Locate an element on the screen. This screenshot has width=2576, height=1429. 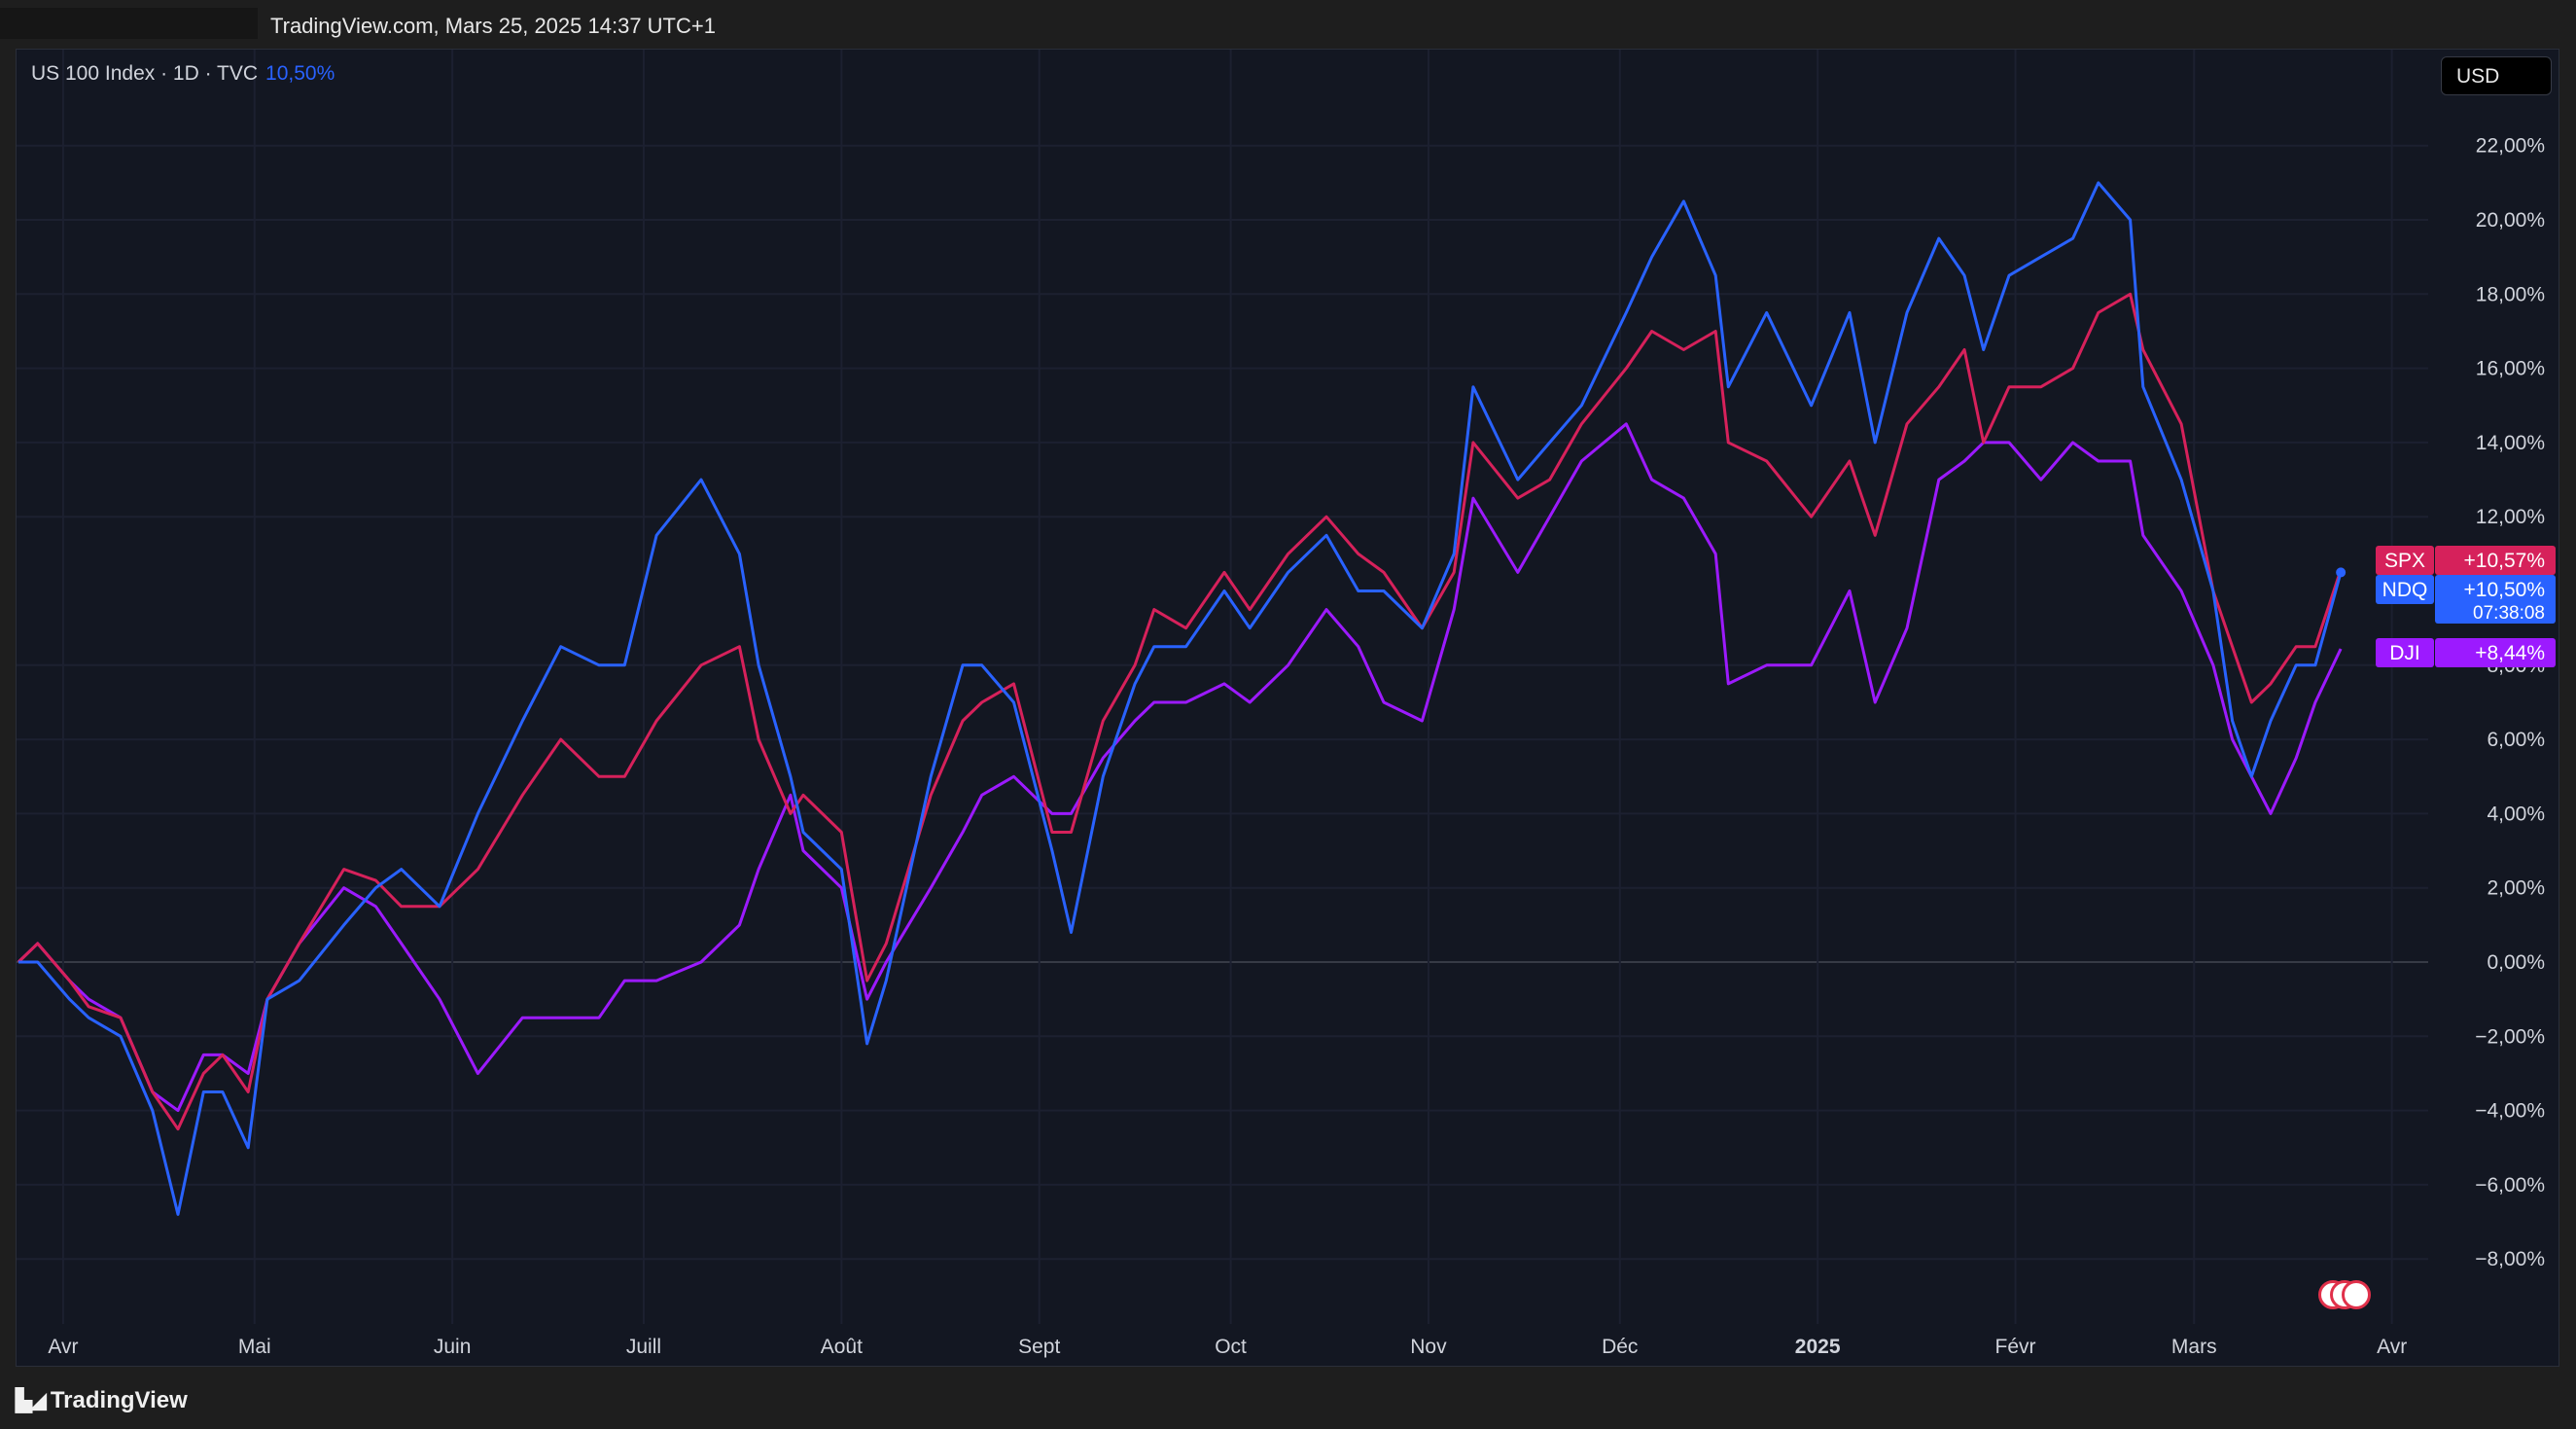
y-tick-label: −8,00% is located at coordinates (2510, 1259).